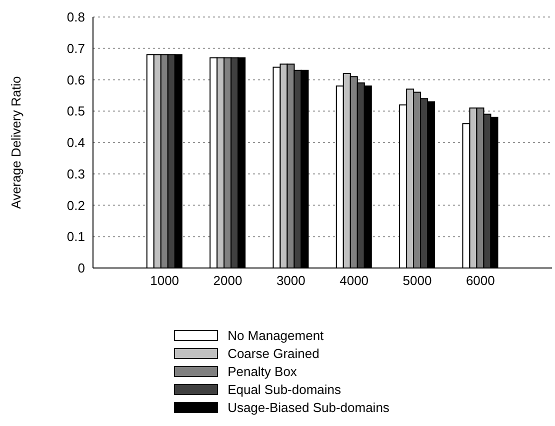 The image size is (555, 426). Describe the element at coordinates (75, 236) in the screenshot. I see `y-tick-label: 0.1` at that location.